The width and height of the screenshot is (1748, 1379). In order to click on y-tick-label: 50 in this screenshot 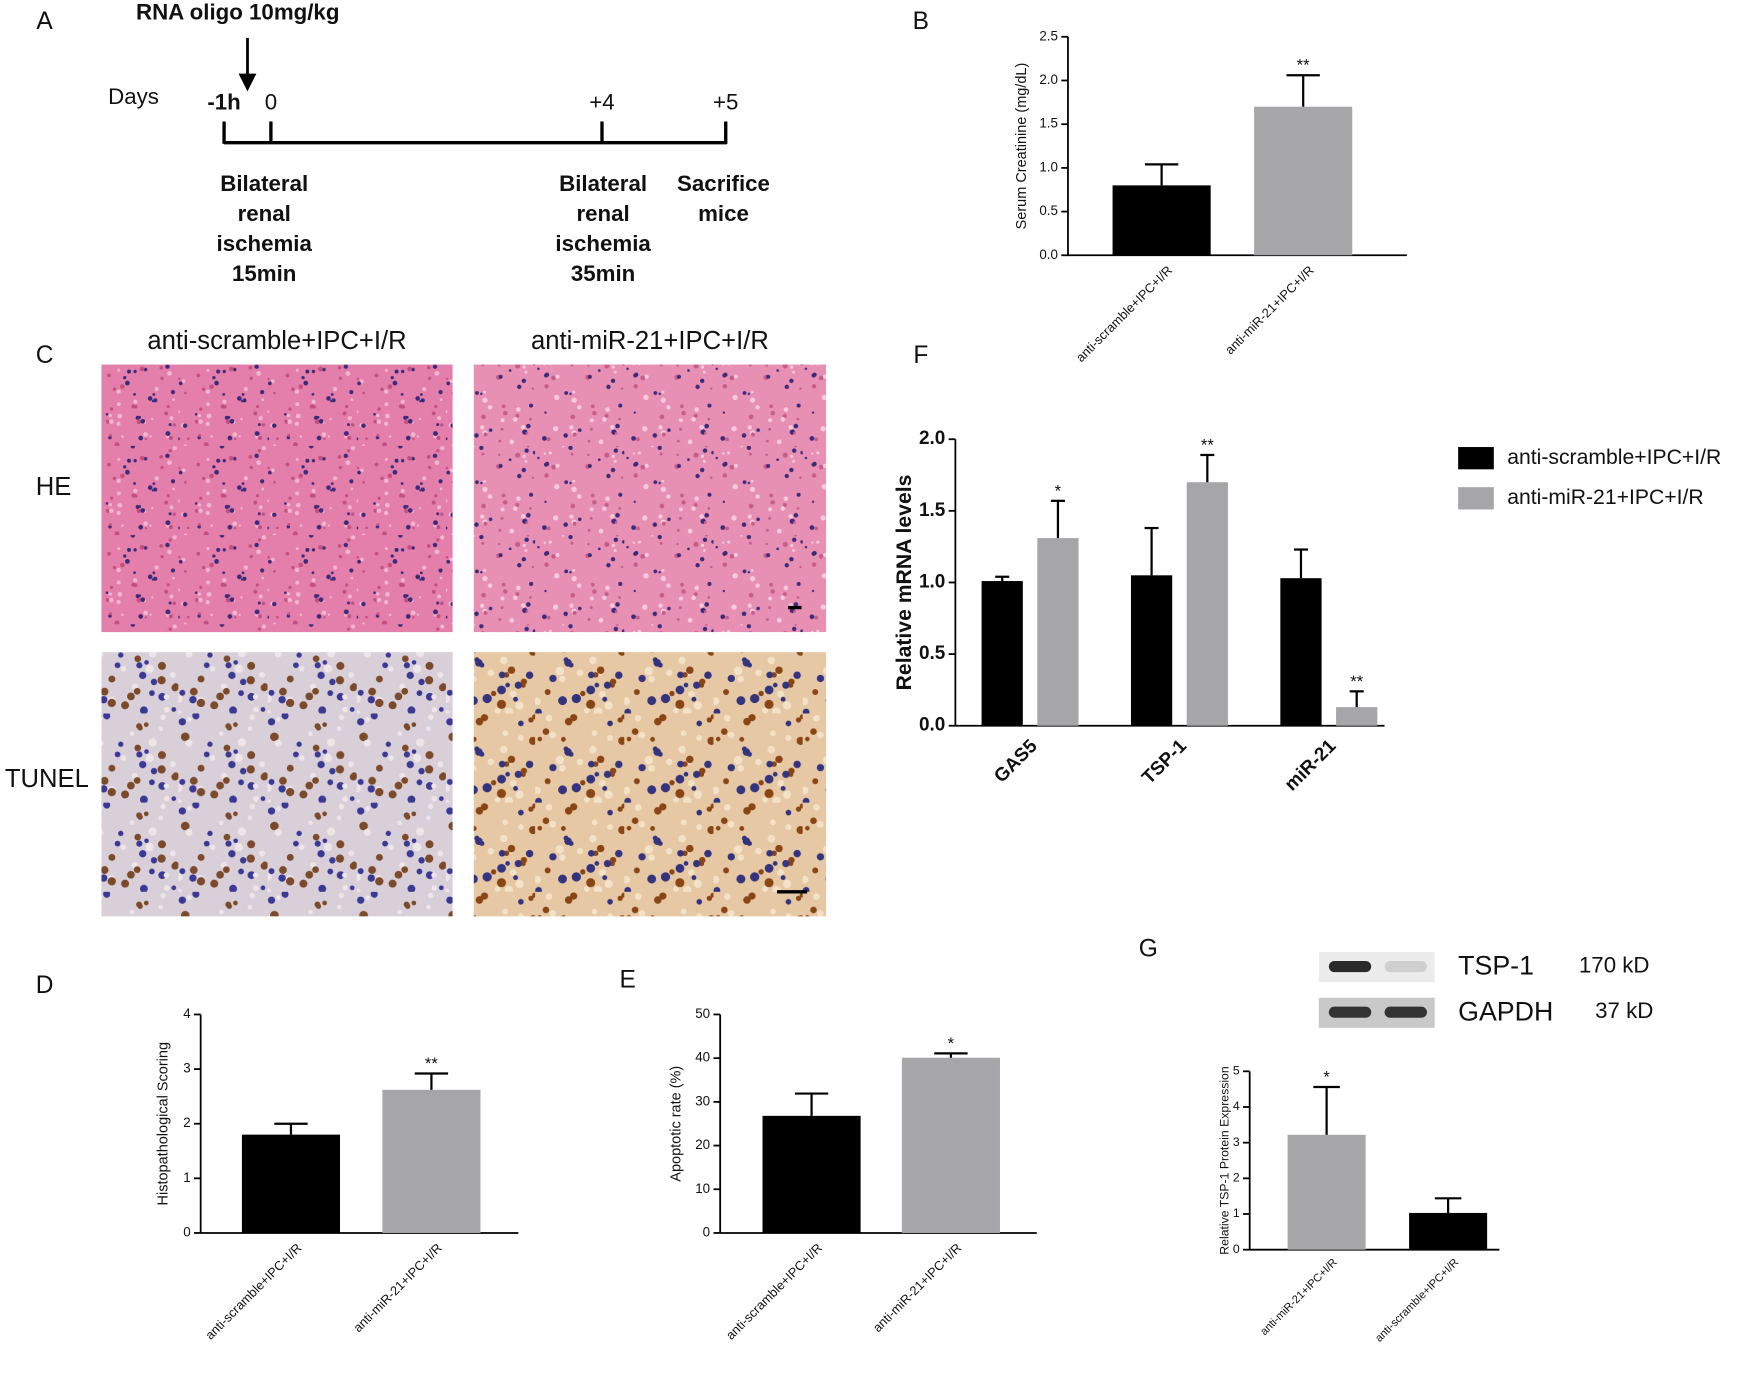, I will do `click(702, 1013)`.